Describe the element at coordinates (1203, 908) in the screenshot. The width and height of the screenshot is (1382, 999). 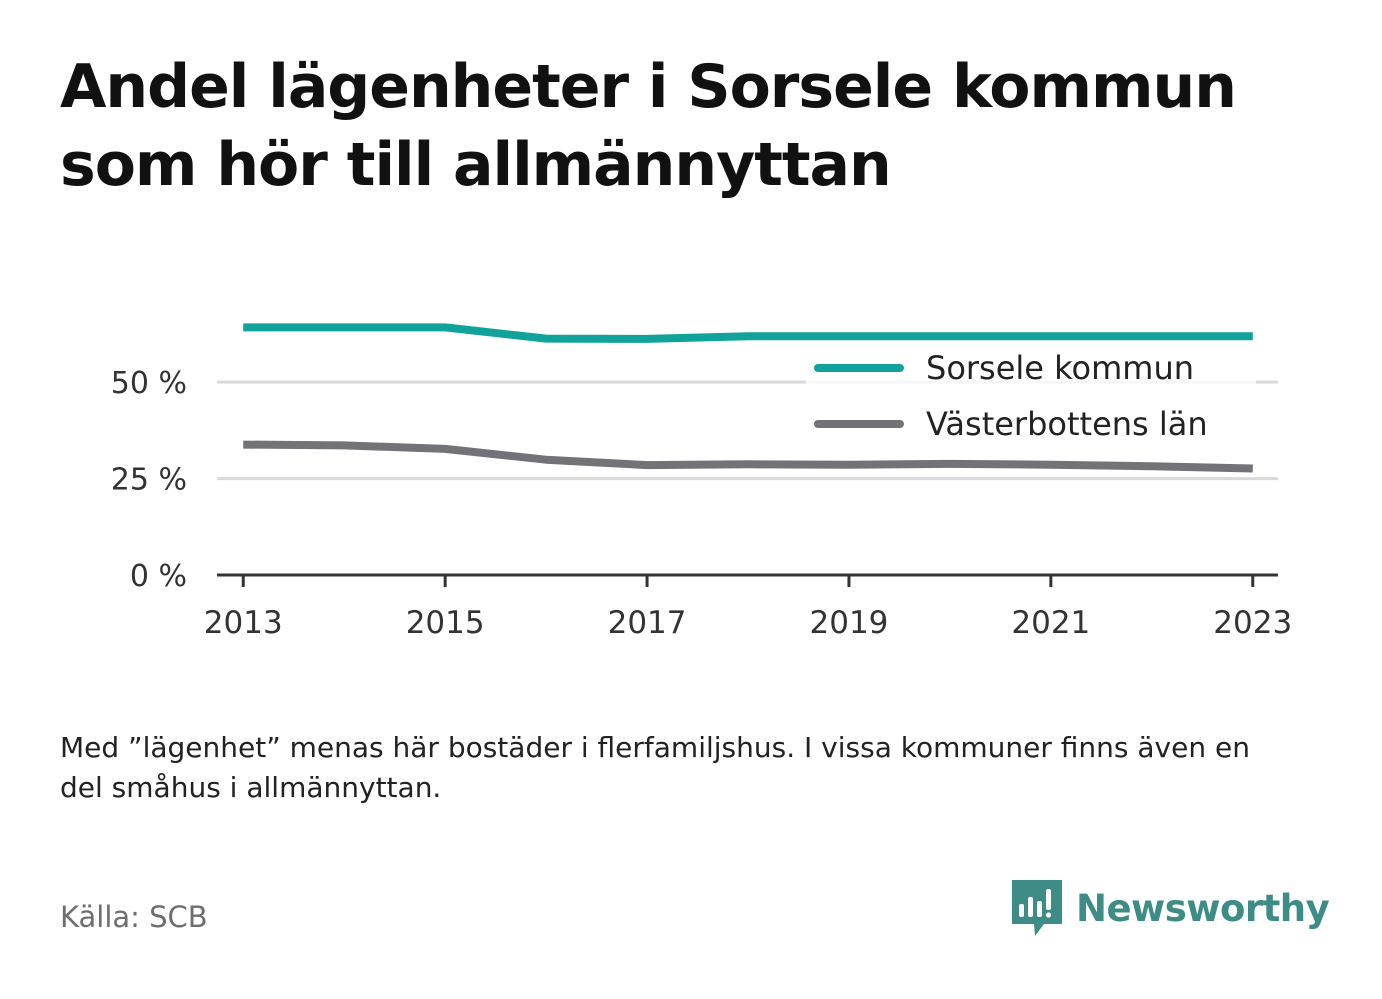
I see `brand-name: Newsworthy` at that location.